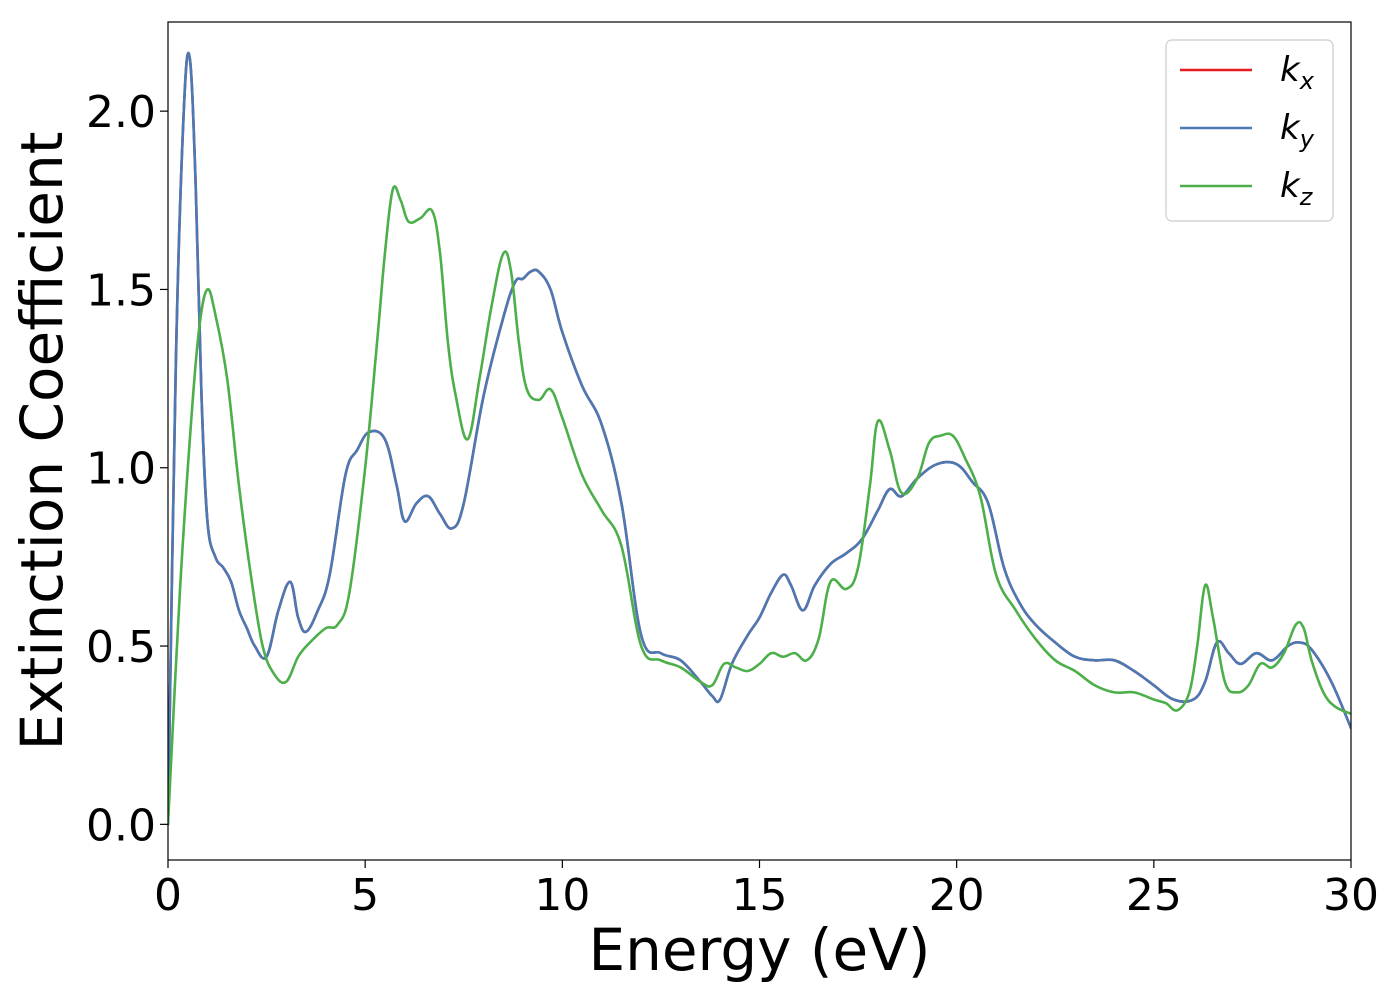  What do you see at coordinates (759, 950) in the screenshot?
I see `x-axis-label: Energy (eV)` at bounding box center [759, 950].